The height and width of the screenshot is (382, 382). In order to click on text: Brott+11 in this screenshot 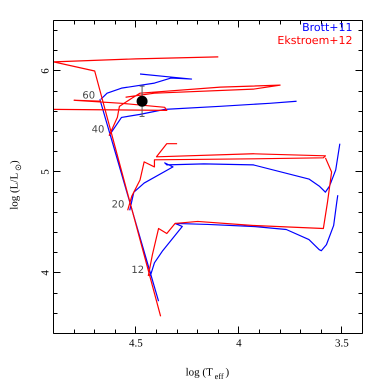, I will do `click(327, 27)`.